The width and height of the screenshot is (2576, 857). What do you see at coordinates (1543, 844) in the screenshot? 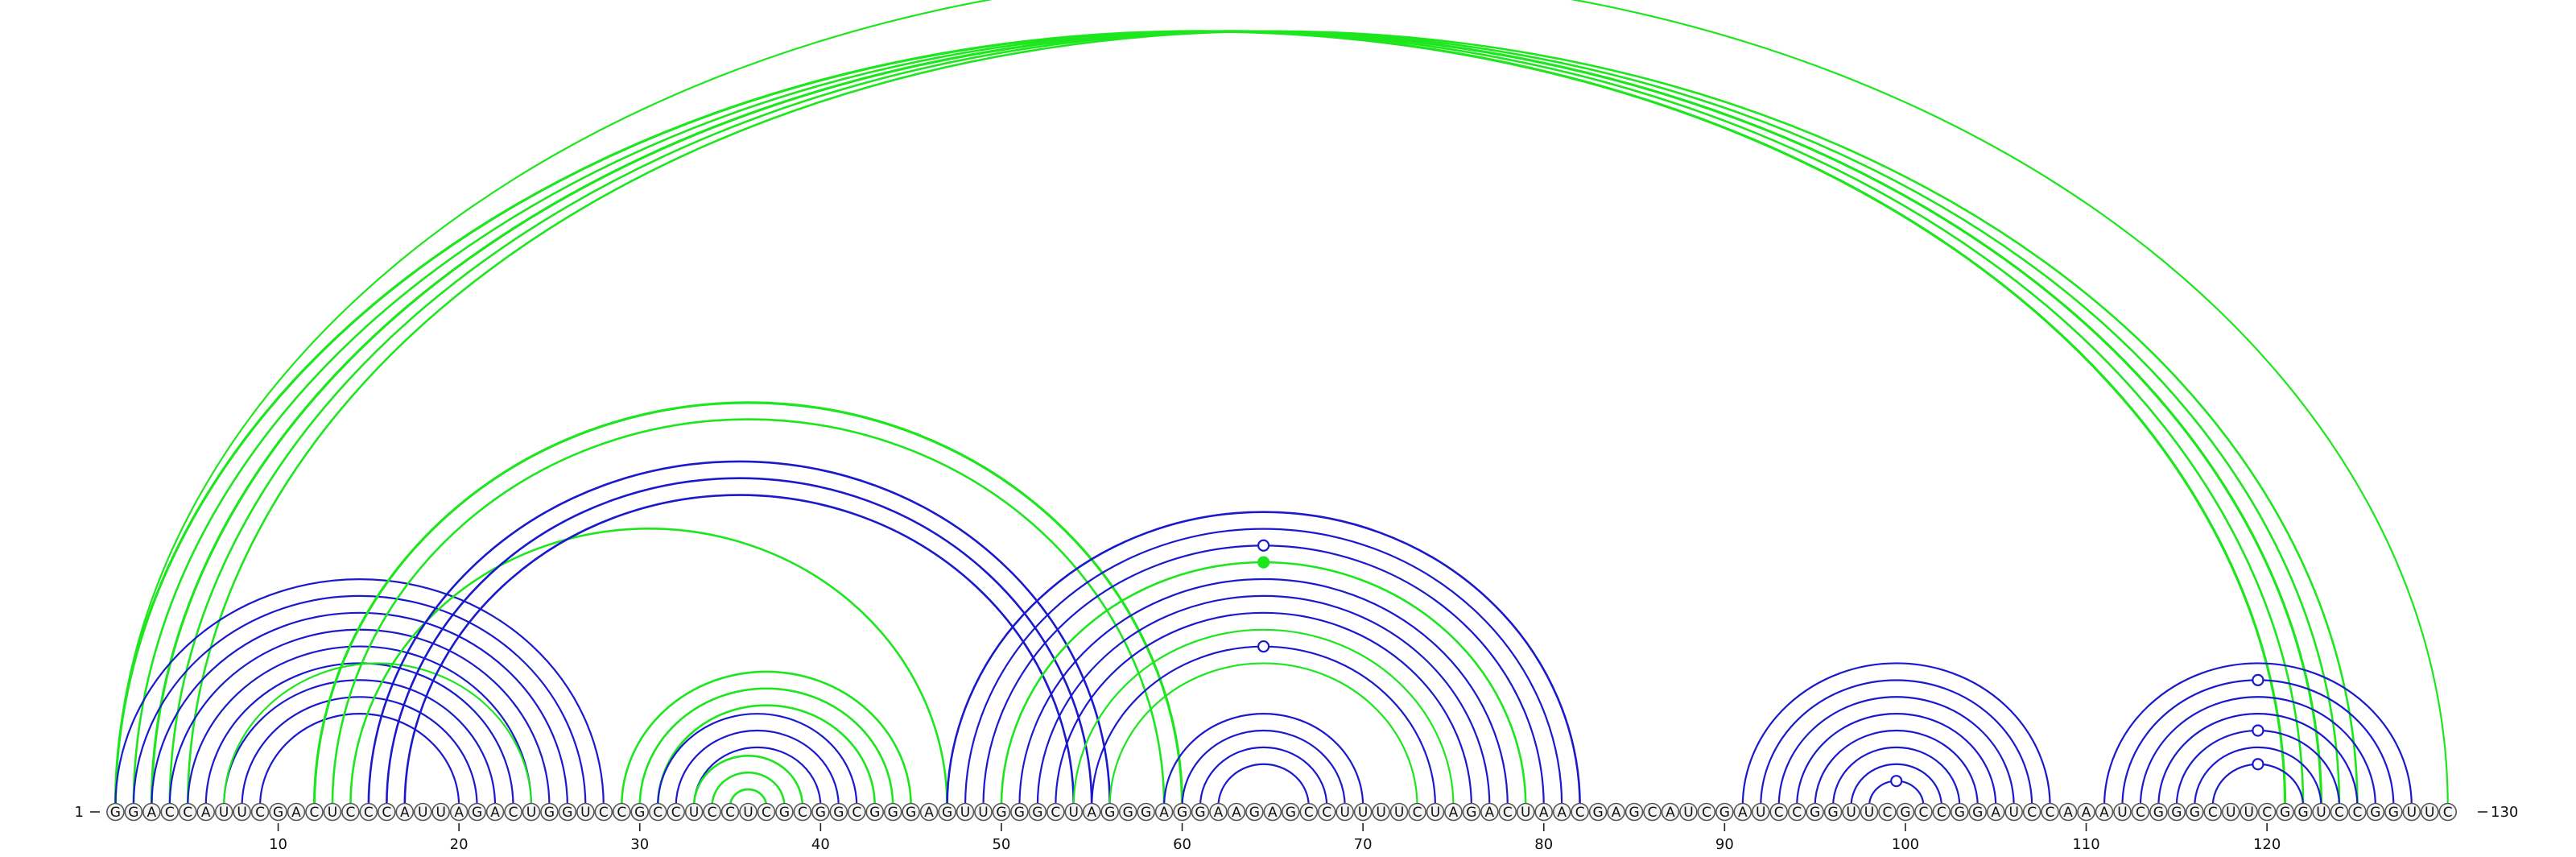
I see `position-tick-label: 80` at bounding box center [1543, 844].